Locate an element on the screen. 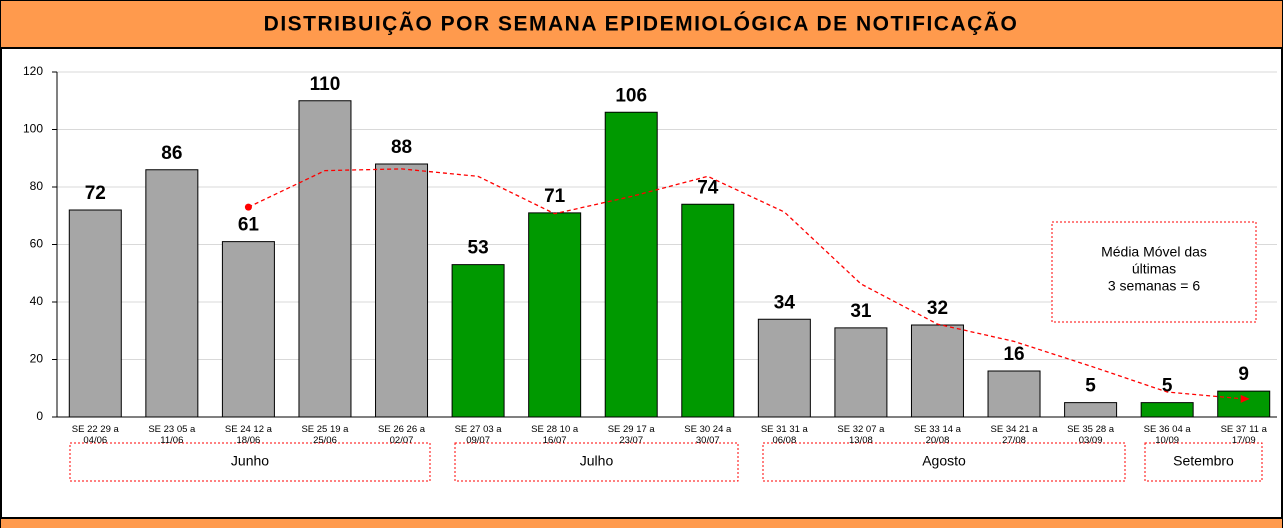  x-tick-label: SE 35 28 a 03/09 is located at coordinates (1091, 435).